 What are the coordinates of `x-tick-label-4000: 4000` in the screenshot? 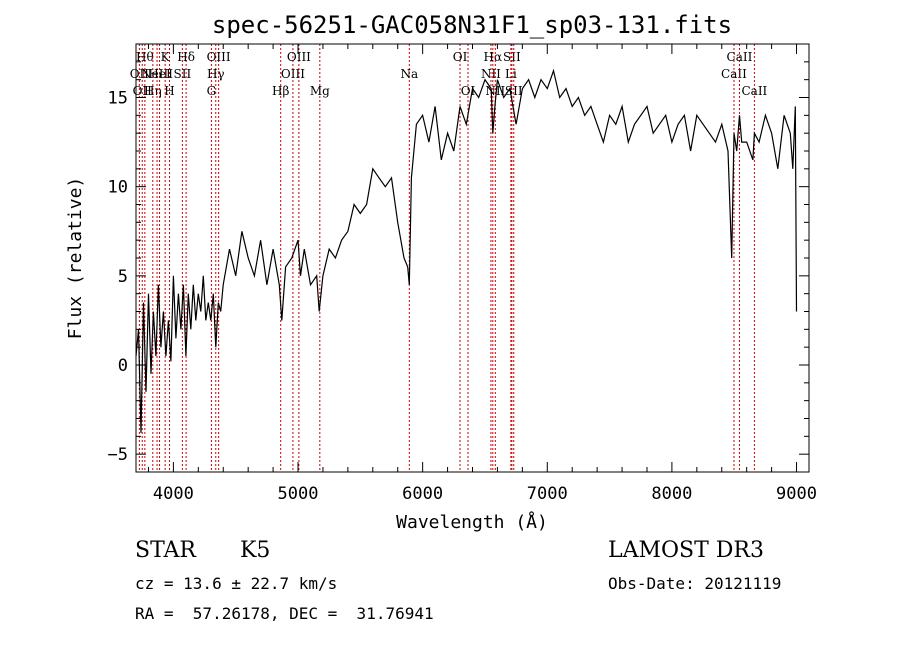 It's located at (173, 494).